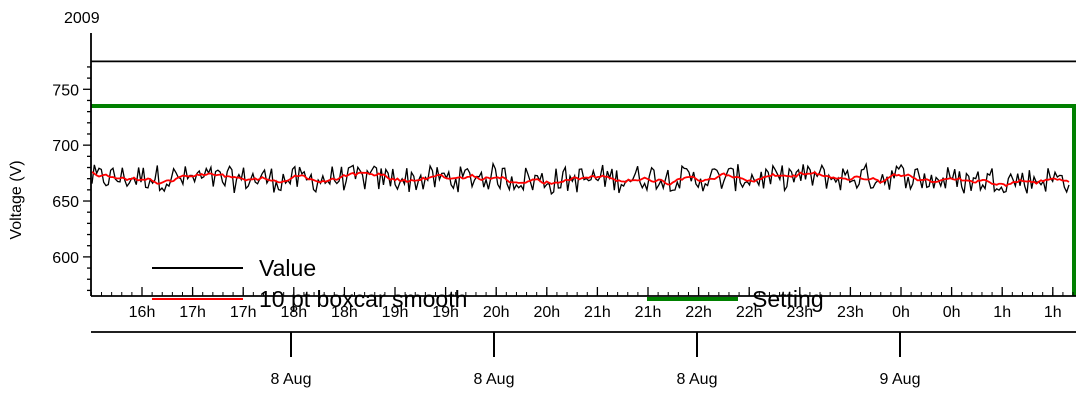 The height and width of the screenshot is (395, 1078). I want to click on legend-smooth-label: 10 pt boxcar smooth, so click(363, 299).